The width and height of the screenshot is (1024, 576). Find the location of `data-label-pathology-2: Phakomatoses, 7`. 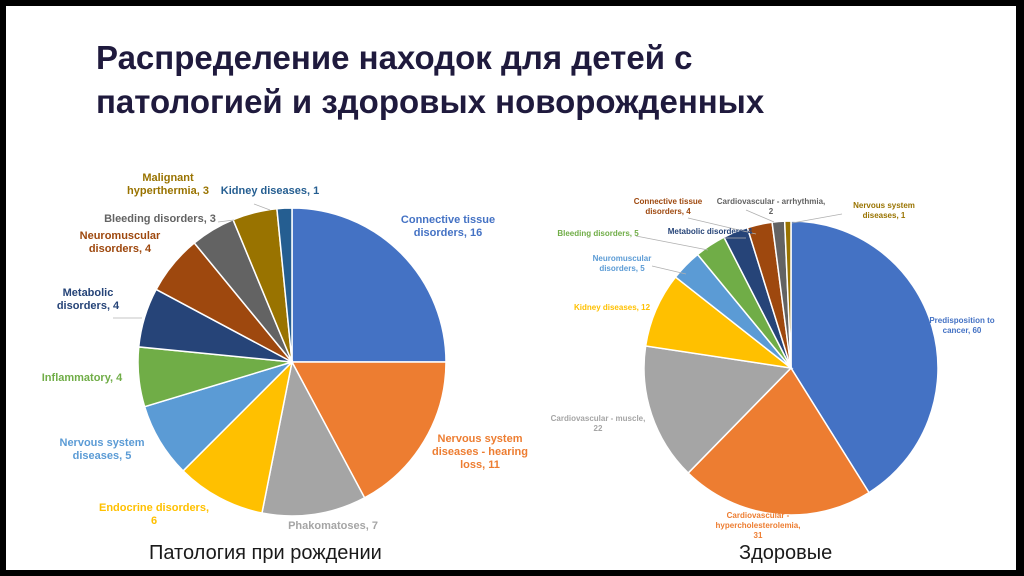

data-label-pathology-2: Phakomatoses, 7 is located at coordinates (333, 526).